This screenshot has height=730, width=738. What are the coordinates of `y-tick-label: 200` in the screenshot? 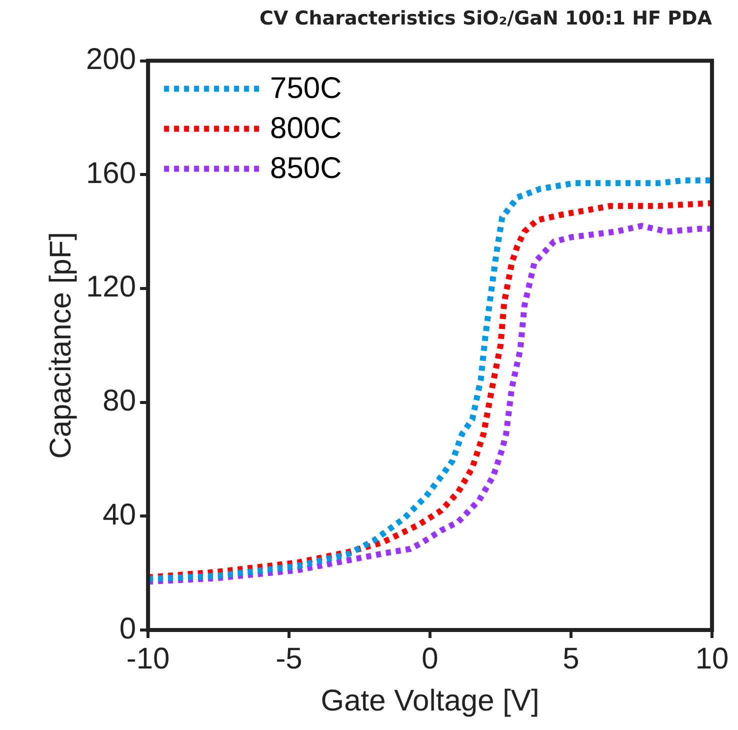 It's located at (111, 59).